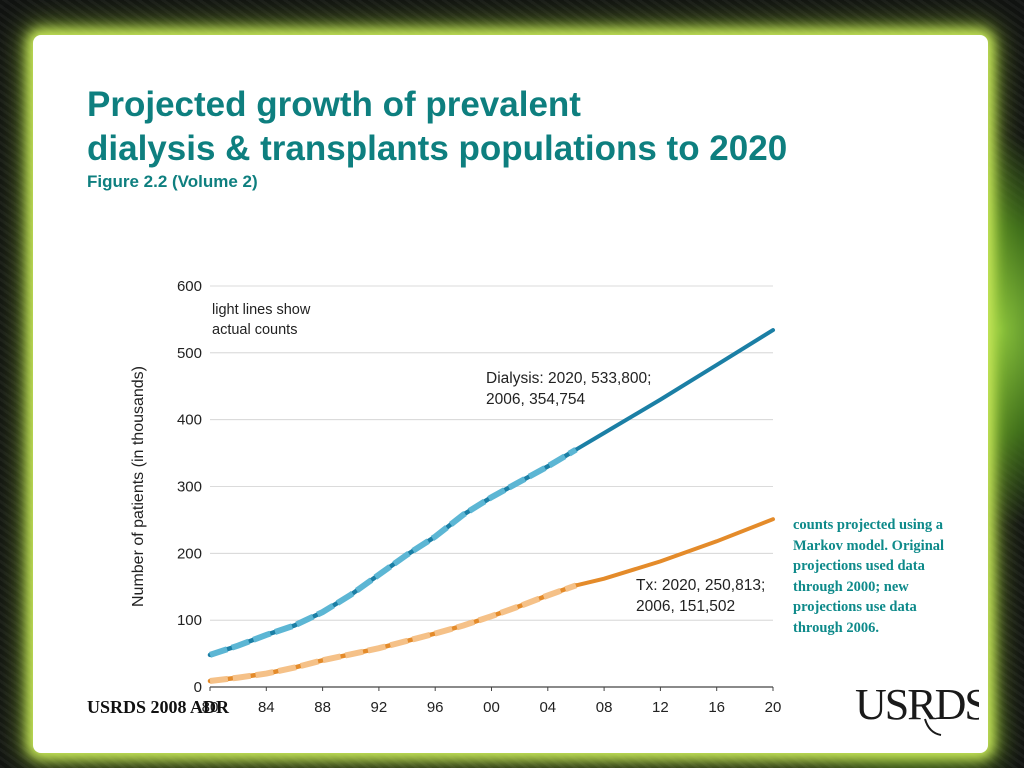 This screenshot has width=1024, height=768. I want to click on footer-source: USRDS 2008 ADR, so click(158, 707).